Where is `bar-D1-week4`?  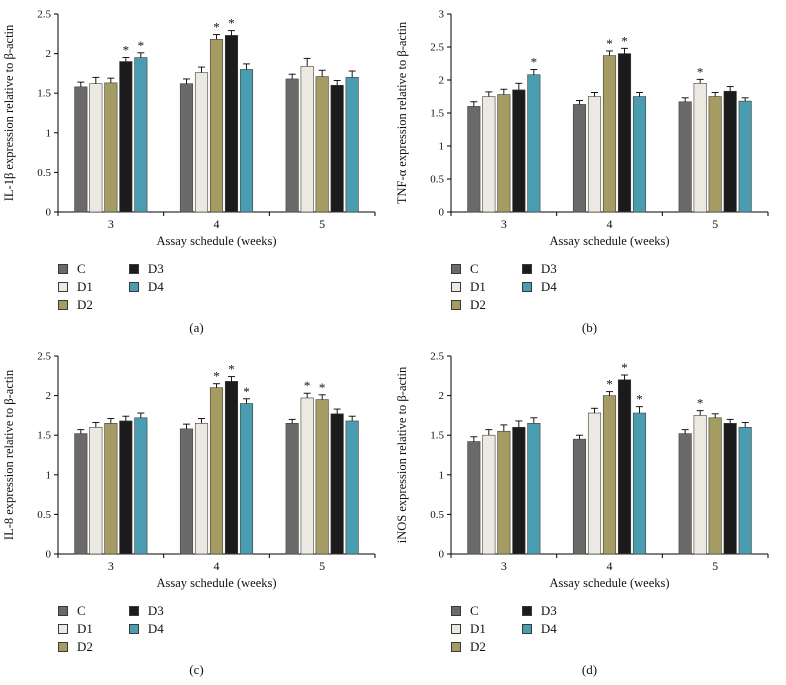
bar-D1-week4 is located at coordinates (594, 483).